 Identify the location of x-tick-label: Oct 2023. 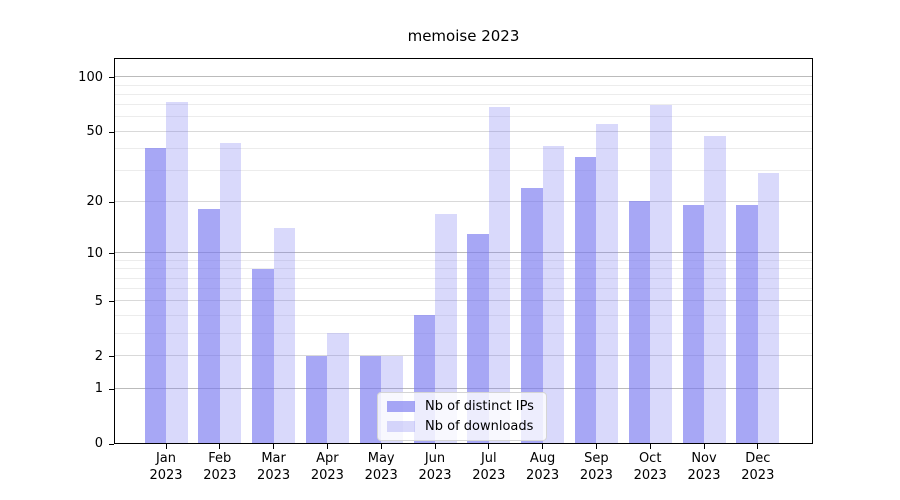
(650, 467).